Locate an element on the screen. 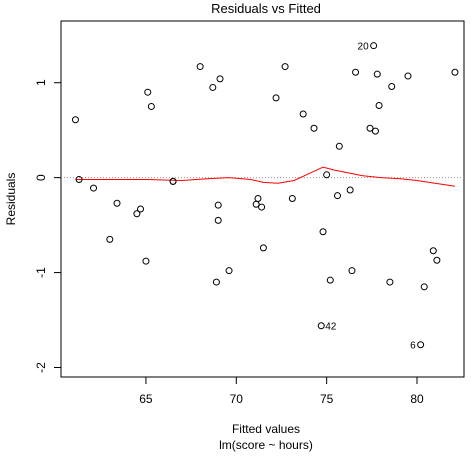 The image size is (474, 457). x-tick-label: 80 is located at coordinates (417, 399).